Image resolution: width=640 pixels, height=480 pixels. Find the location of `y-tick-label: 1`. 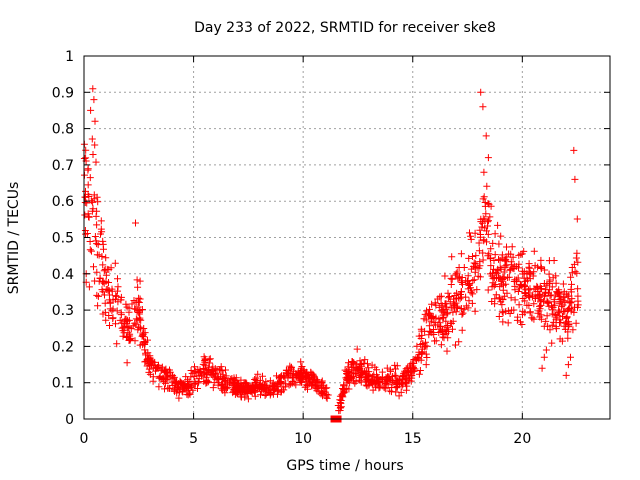

y-tick-label: 1 is located at coordinates (69, 57).